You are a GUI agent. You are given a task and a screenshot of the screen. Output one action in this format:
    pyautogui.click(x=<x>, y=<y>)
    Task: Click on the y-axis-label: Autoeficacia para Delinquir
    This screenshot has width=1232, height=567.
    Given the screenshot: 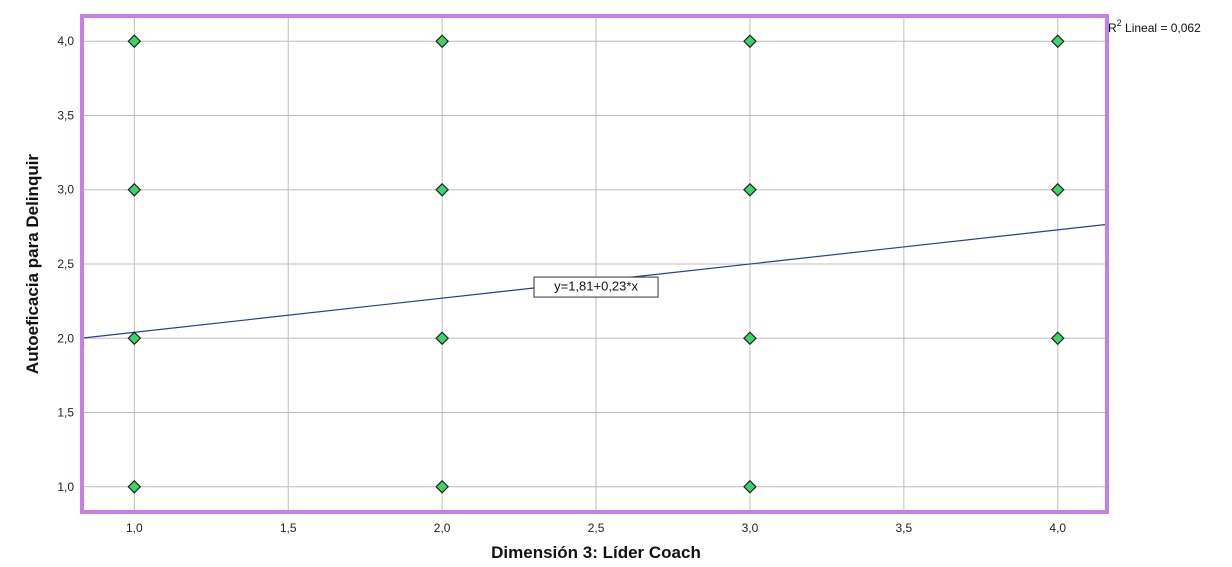 What is the action you would take?
    pyautogui.click(x=32, y=264)
    